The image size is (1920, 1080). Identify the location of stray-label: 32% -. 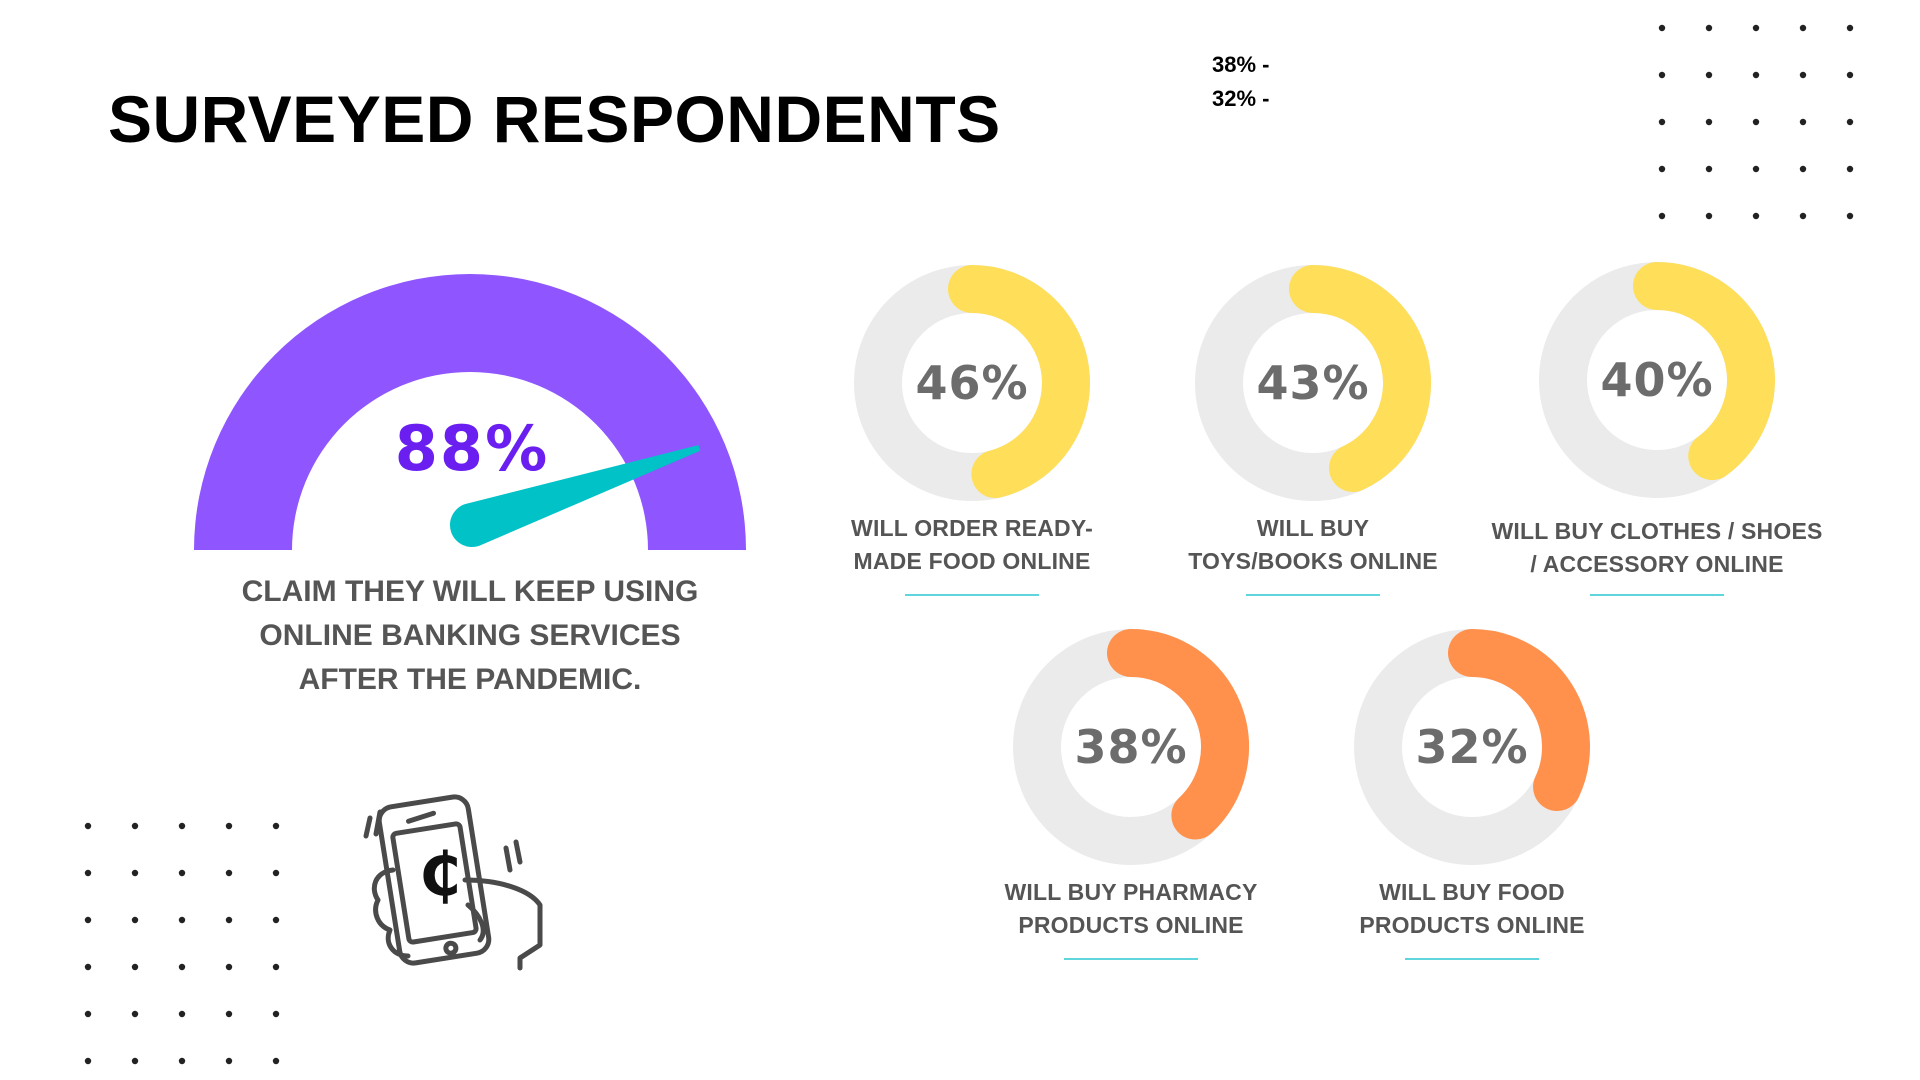
(1241, 98).